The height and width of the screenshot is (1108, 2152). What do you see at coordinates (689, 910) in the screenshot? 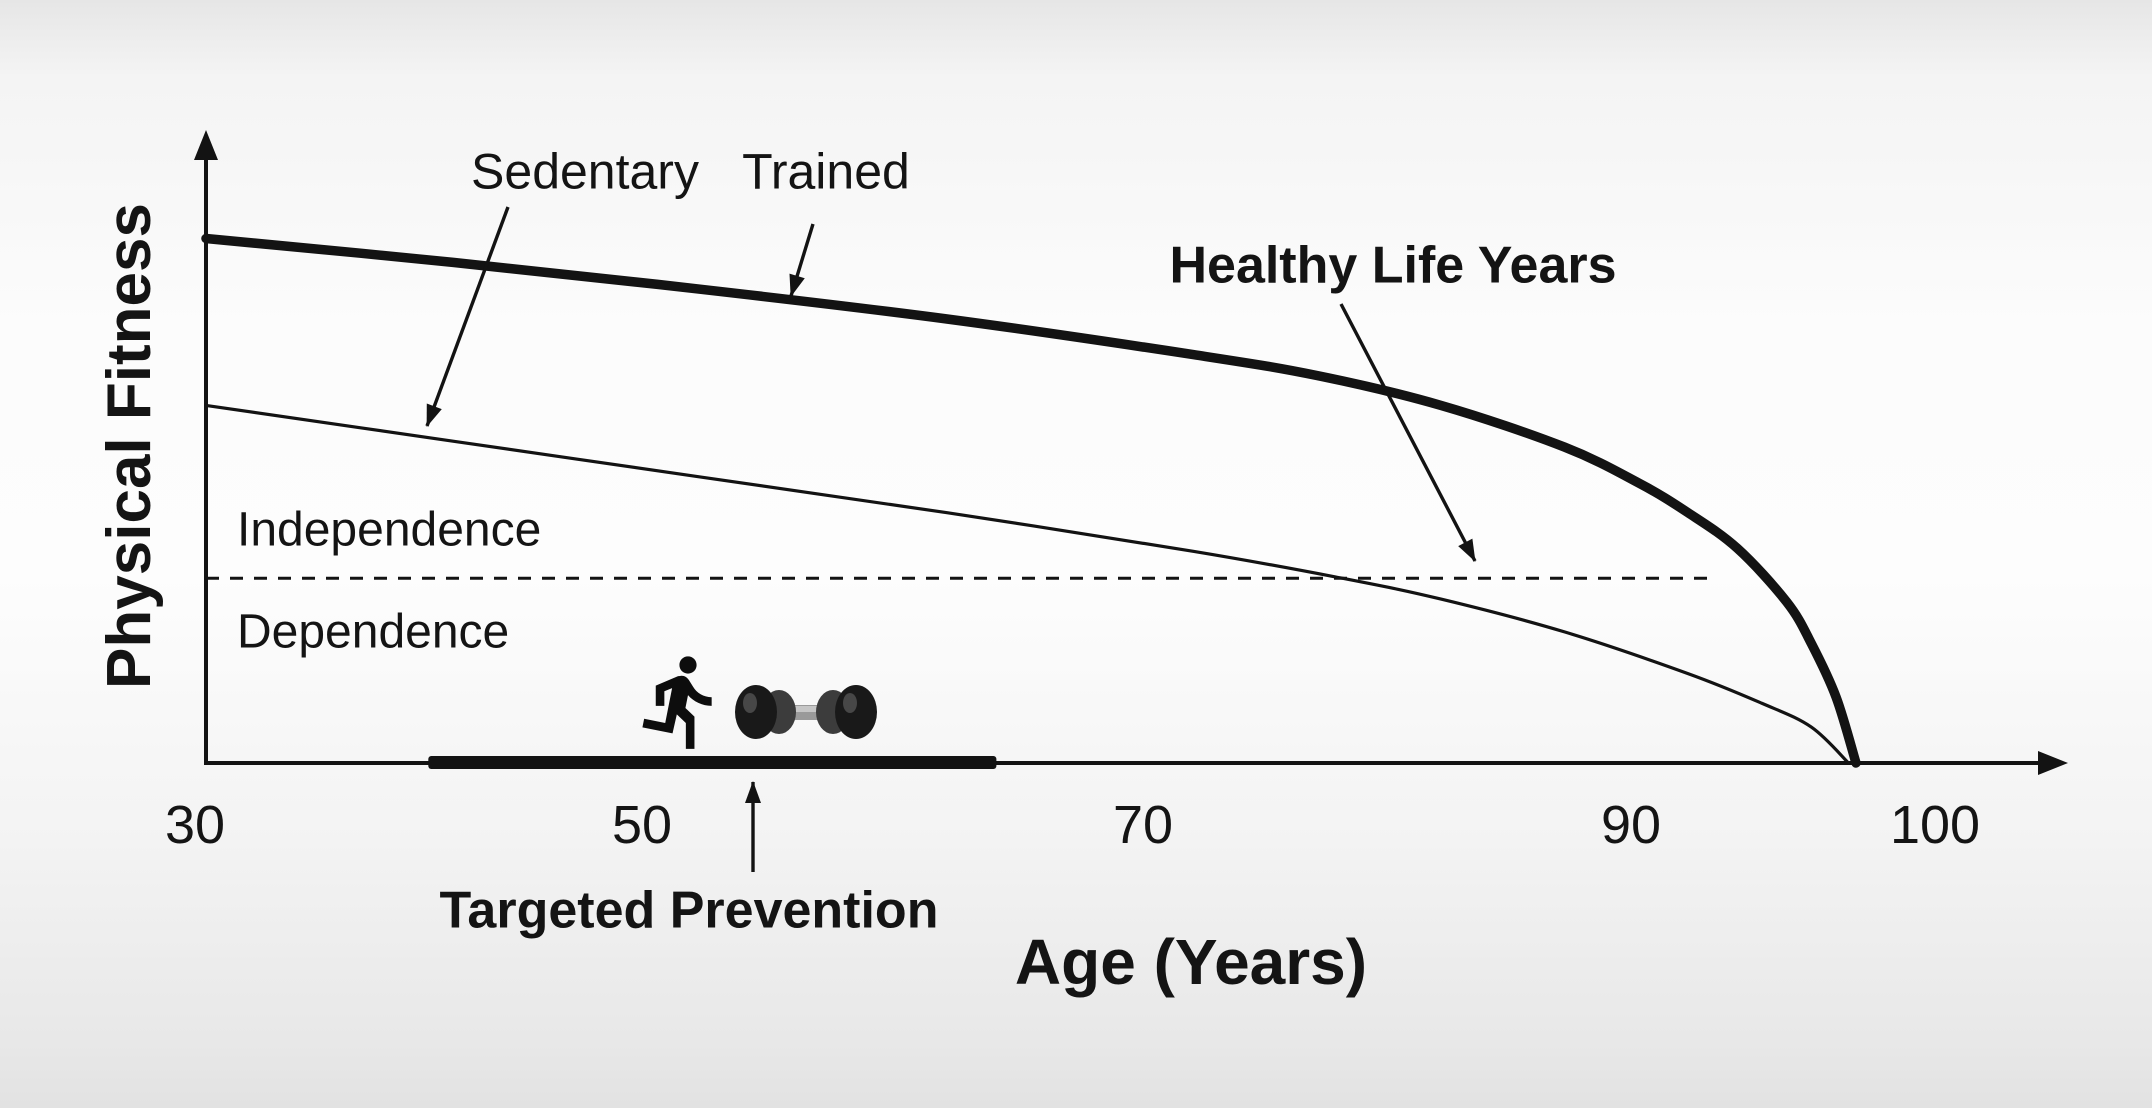
I see `targeted-prevention-label: Targeted Prevention` at bounding box center [689, 910].